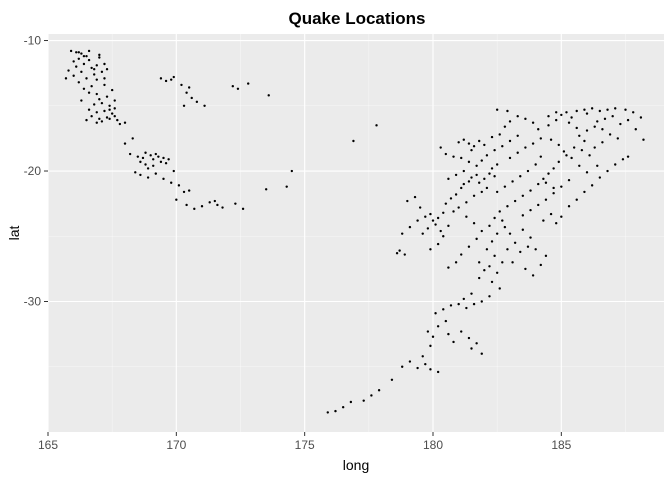  Describe the element at coordinates (356, 465) in the screenshot. I see `x-axis-title: long` at that location.